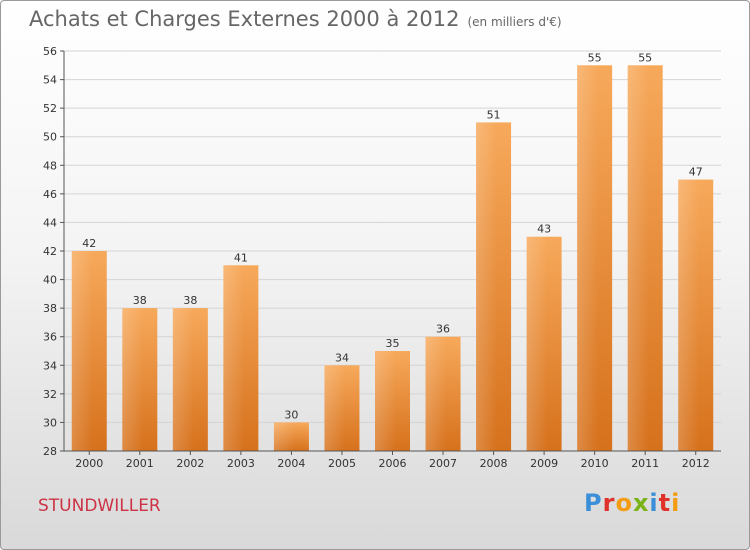  Describe the element at coordinates (190, 463) in the screenshot. I see `x-tick-label: 2002` at that location.